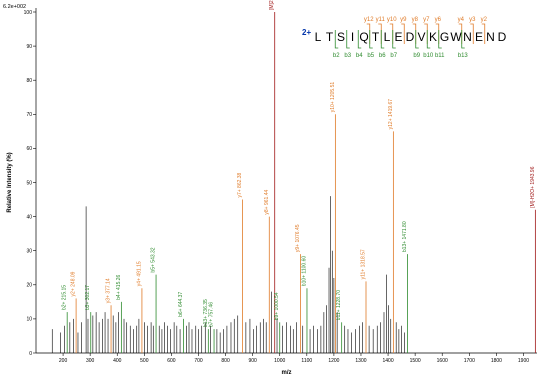 The height and width of the screenshot is (383, 541). I want to click on b-ion-label: b5, so click(370, 56).